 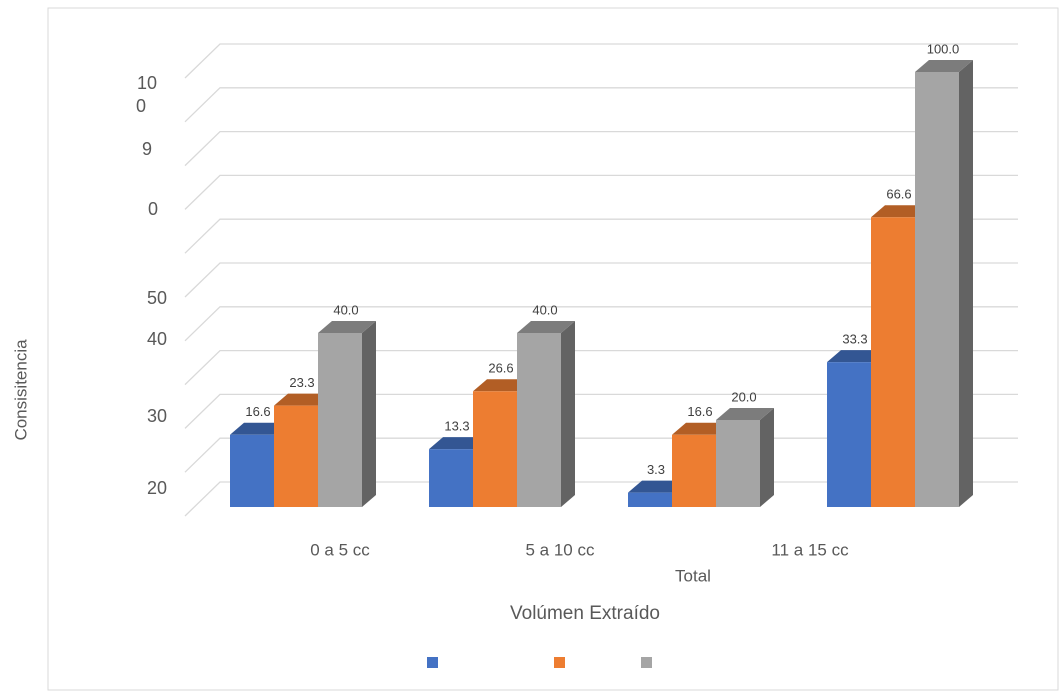 I want to click on y-tick-label: 30, so click(x=157, y=416).